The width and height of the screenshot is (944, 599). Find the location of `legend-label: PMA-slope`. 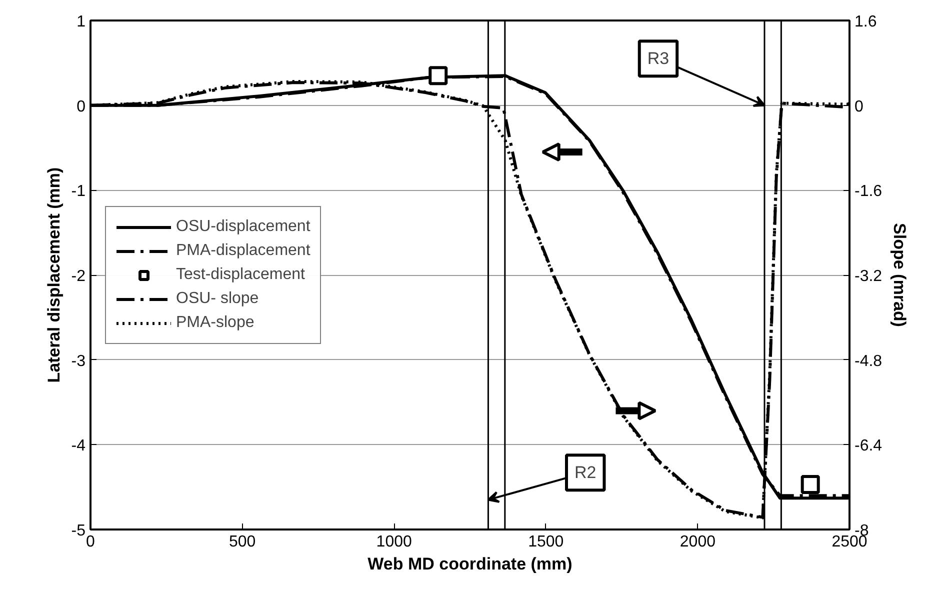

legend-label: PMA-slope is located at coordinates (215, 323).